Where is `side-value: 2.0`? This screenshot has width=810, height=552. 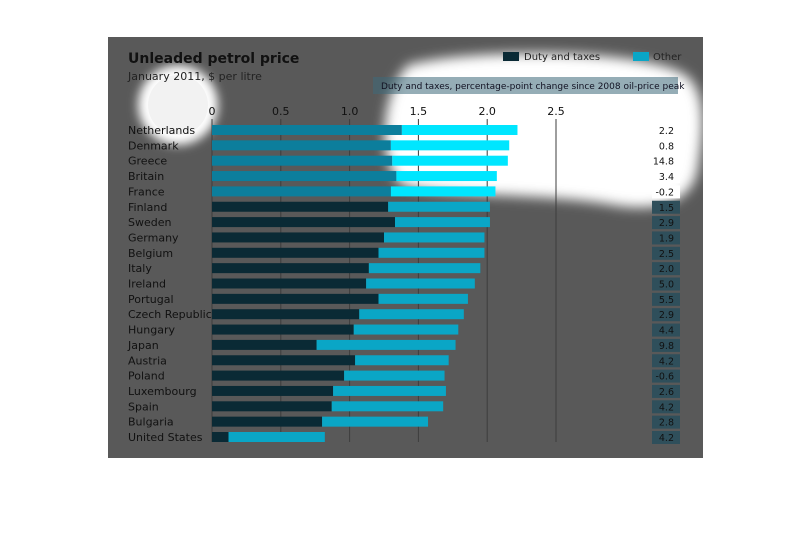 side-value: 2.0 is located at coordinates (666, 269).